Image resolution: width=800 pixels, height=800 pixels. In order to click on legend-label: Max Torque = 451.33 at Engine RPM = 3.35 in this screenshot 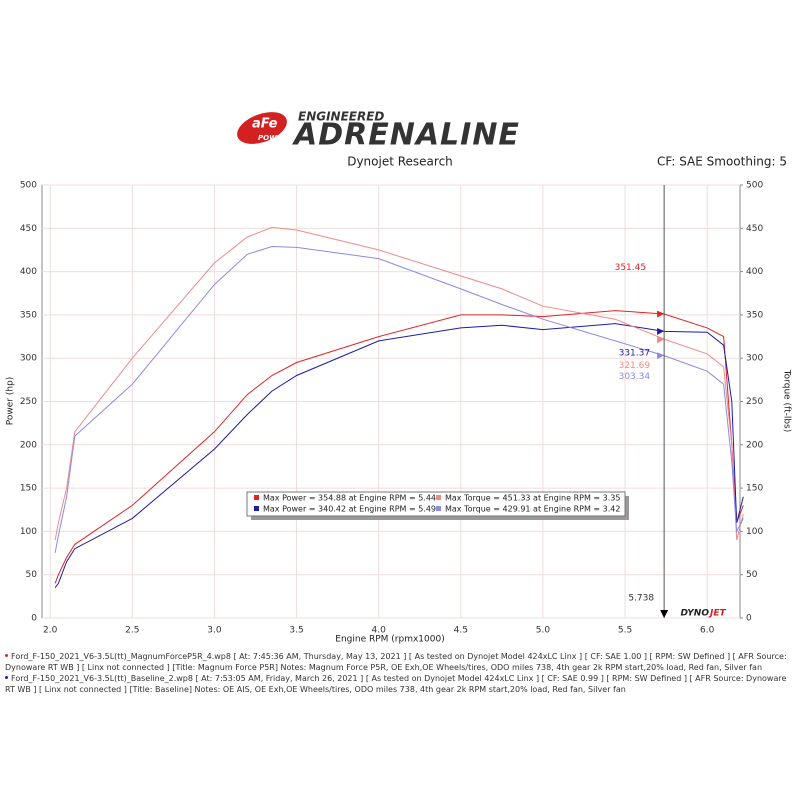, I will do `click(532, 498)`.